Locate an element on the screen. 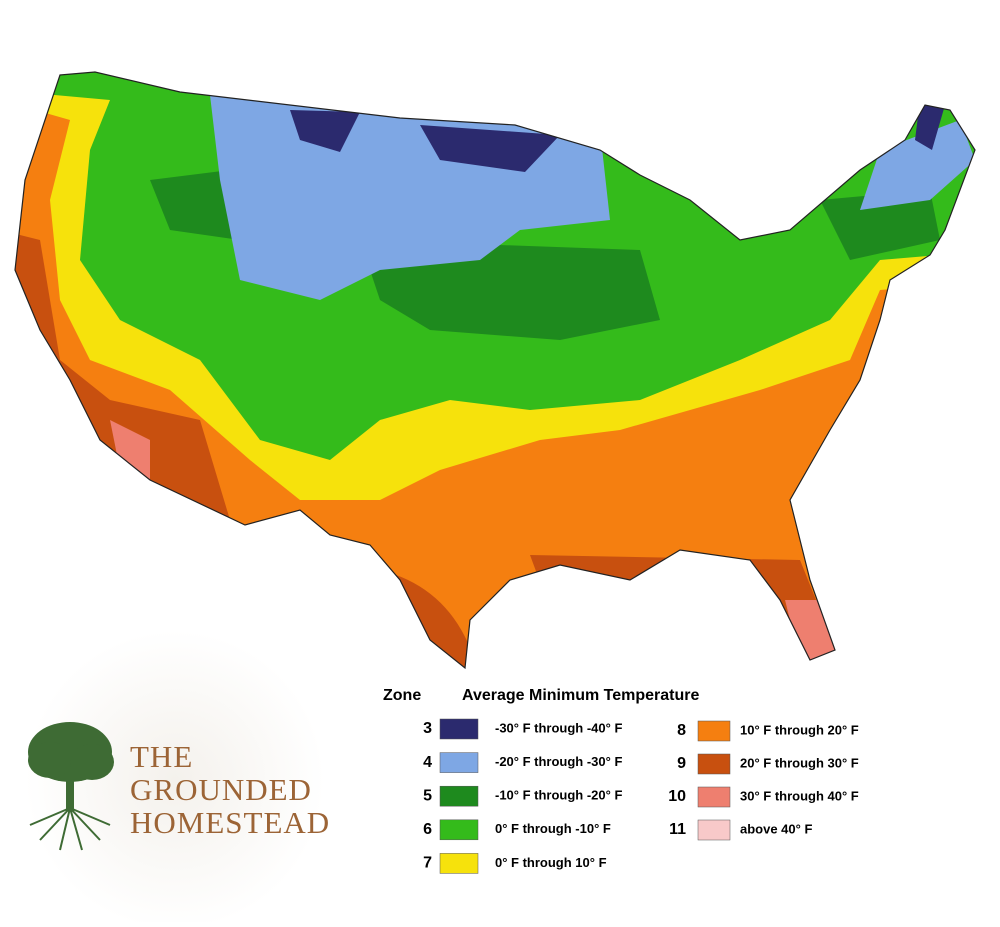 The image size is (1000, 927). zone-number: 4 is located at coordinates (427, 762).